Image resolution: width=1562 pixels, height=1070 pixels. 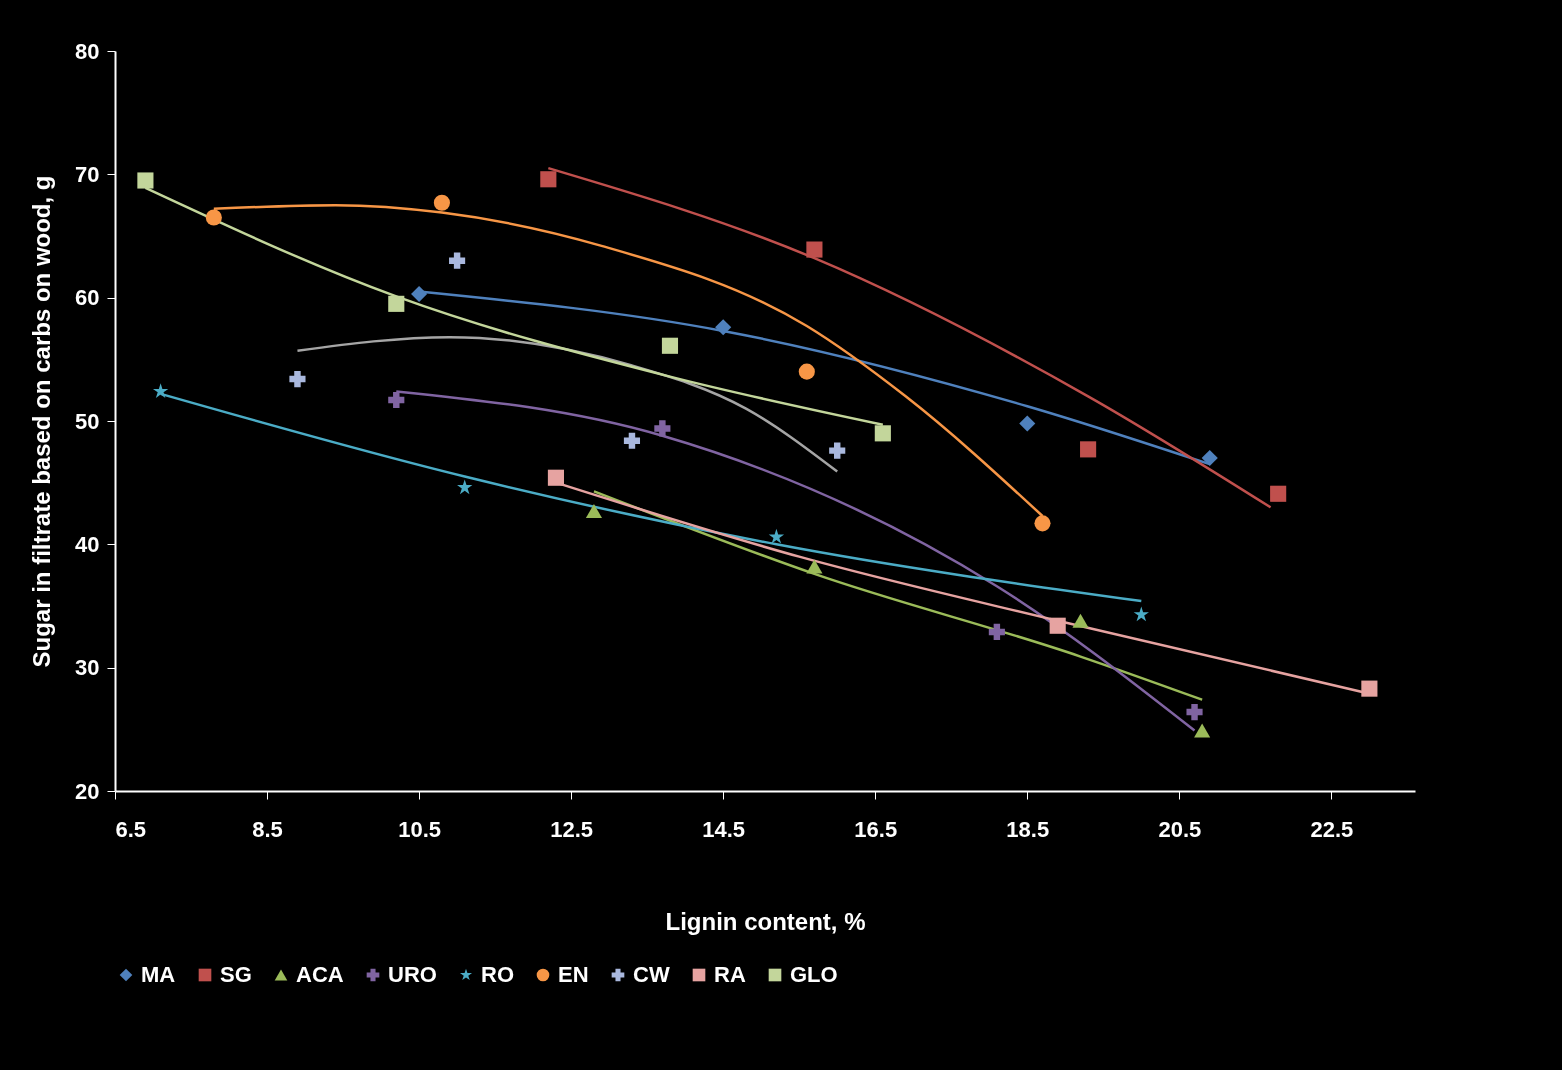 I want to click on legend-label: SG, so click(x=236, y=974).